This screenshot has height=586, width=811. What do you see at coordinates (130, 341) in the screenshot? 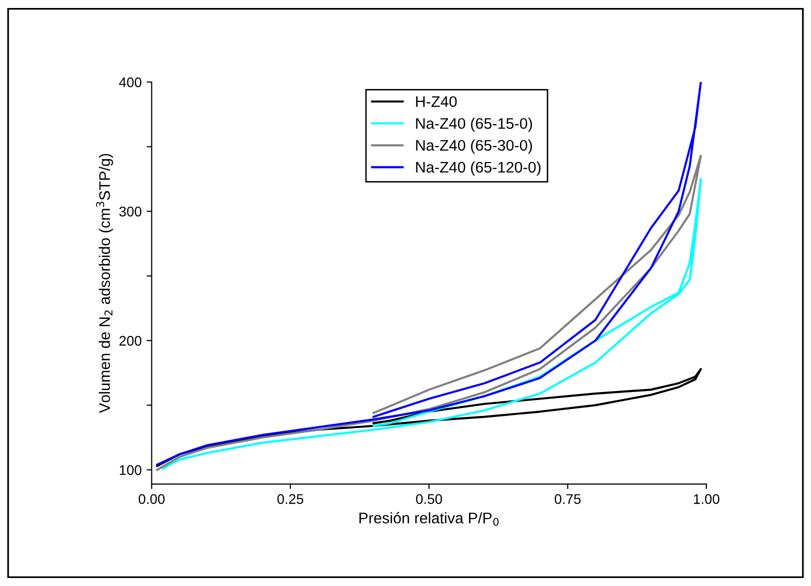
I see `y-tick-label: 200` at bounding box center [130, 341].